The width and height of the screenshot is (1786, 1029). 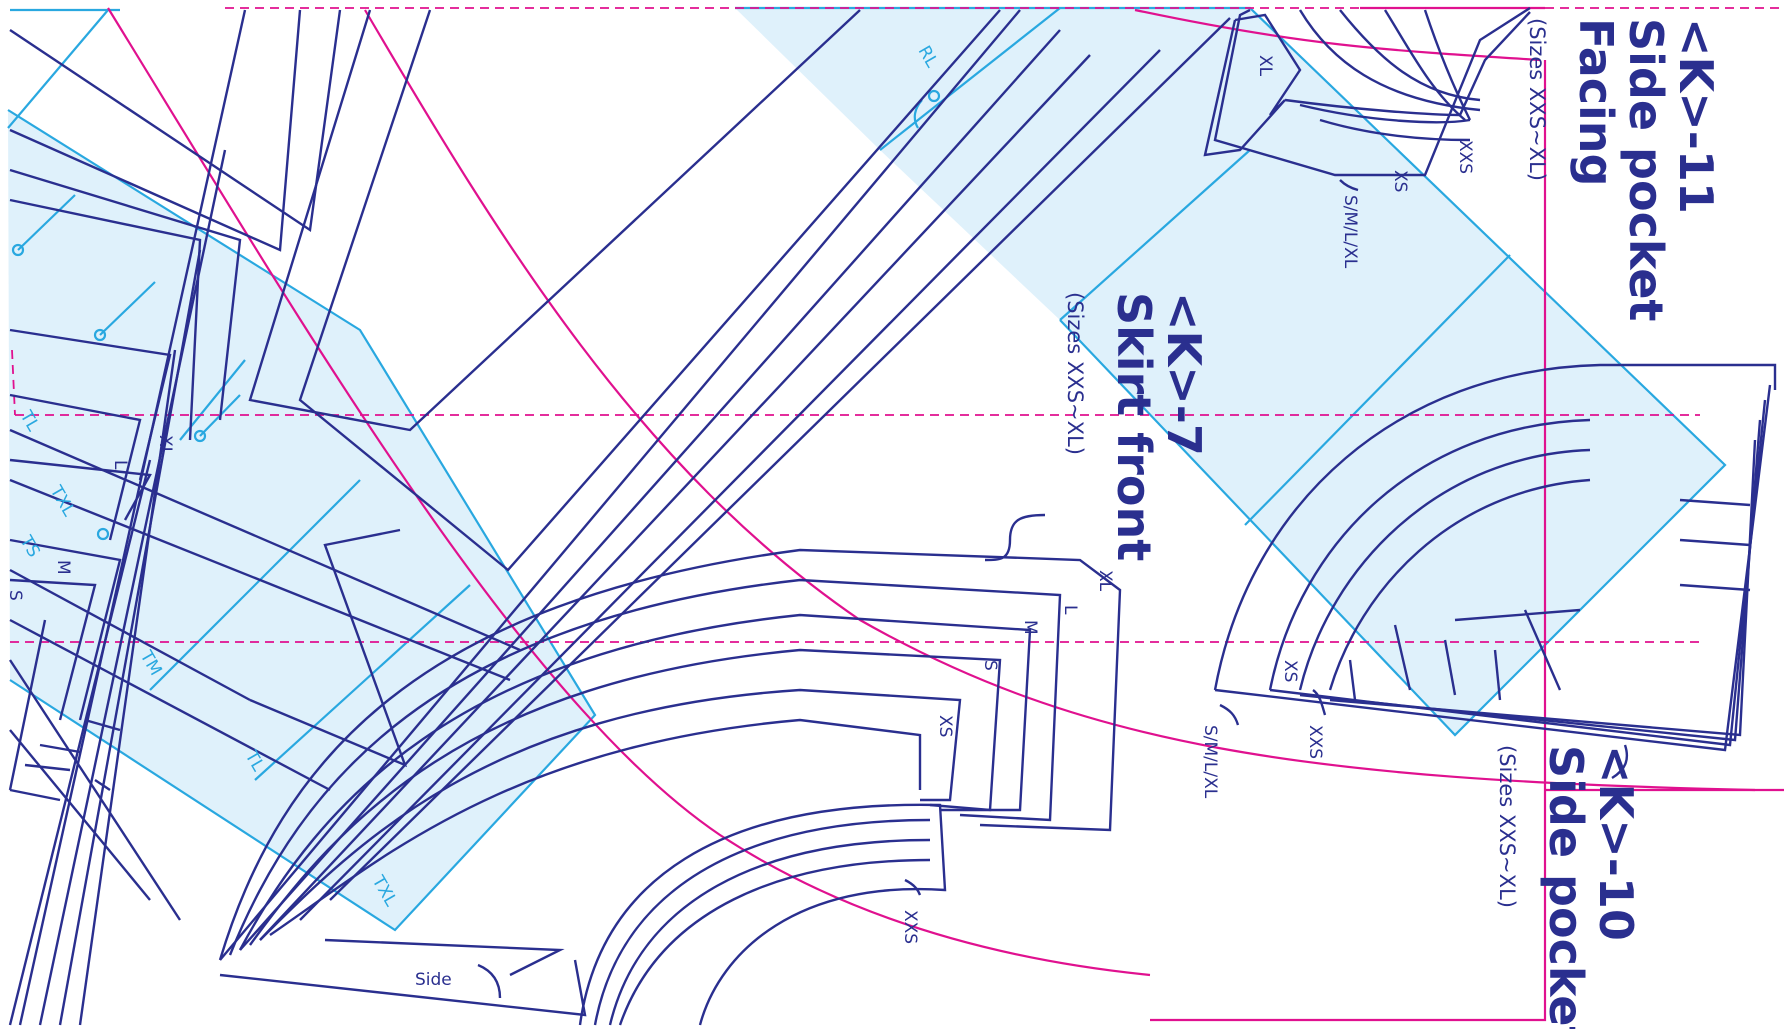 I want to click on rl-dot, so click(x=934, y=96).